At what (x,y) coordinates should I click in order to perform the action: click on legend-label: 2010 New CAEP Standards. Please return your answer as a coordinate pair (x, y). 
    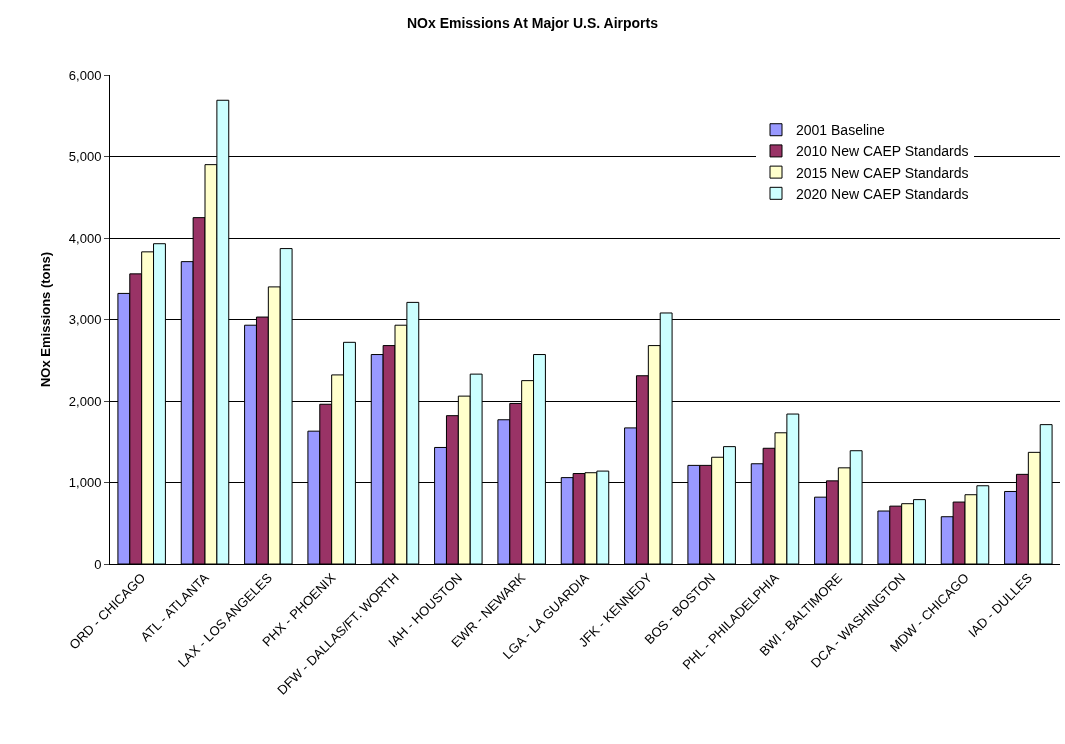
    Looking at the image, I should click on (882, 151).